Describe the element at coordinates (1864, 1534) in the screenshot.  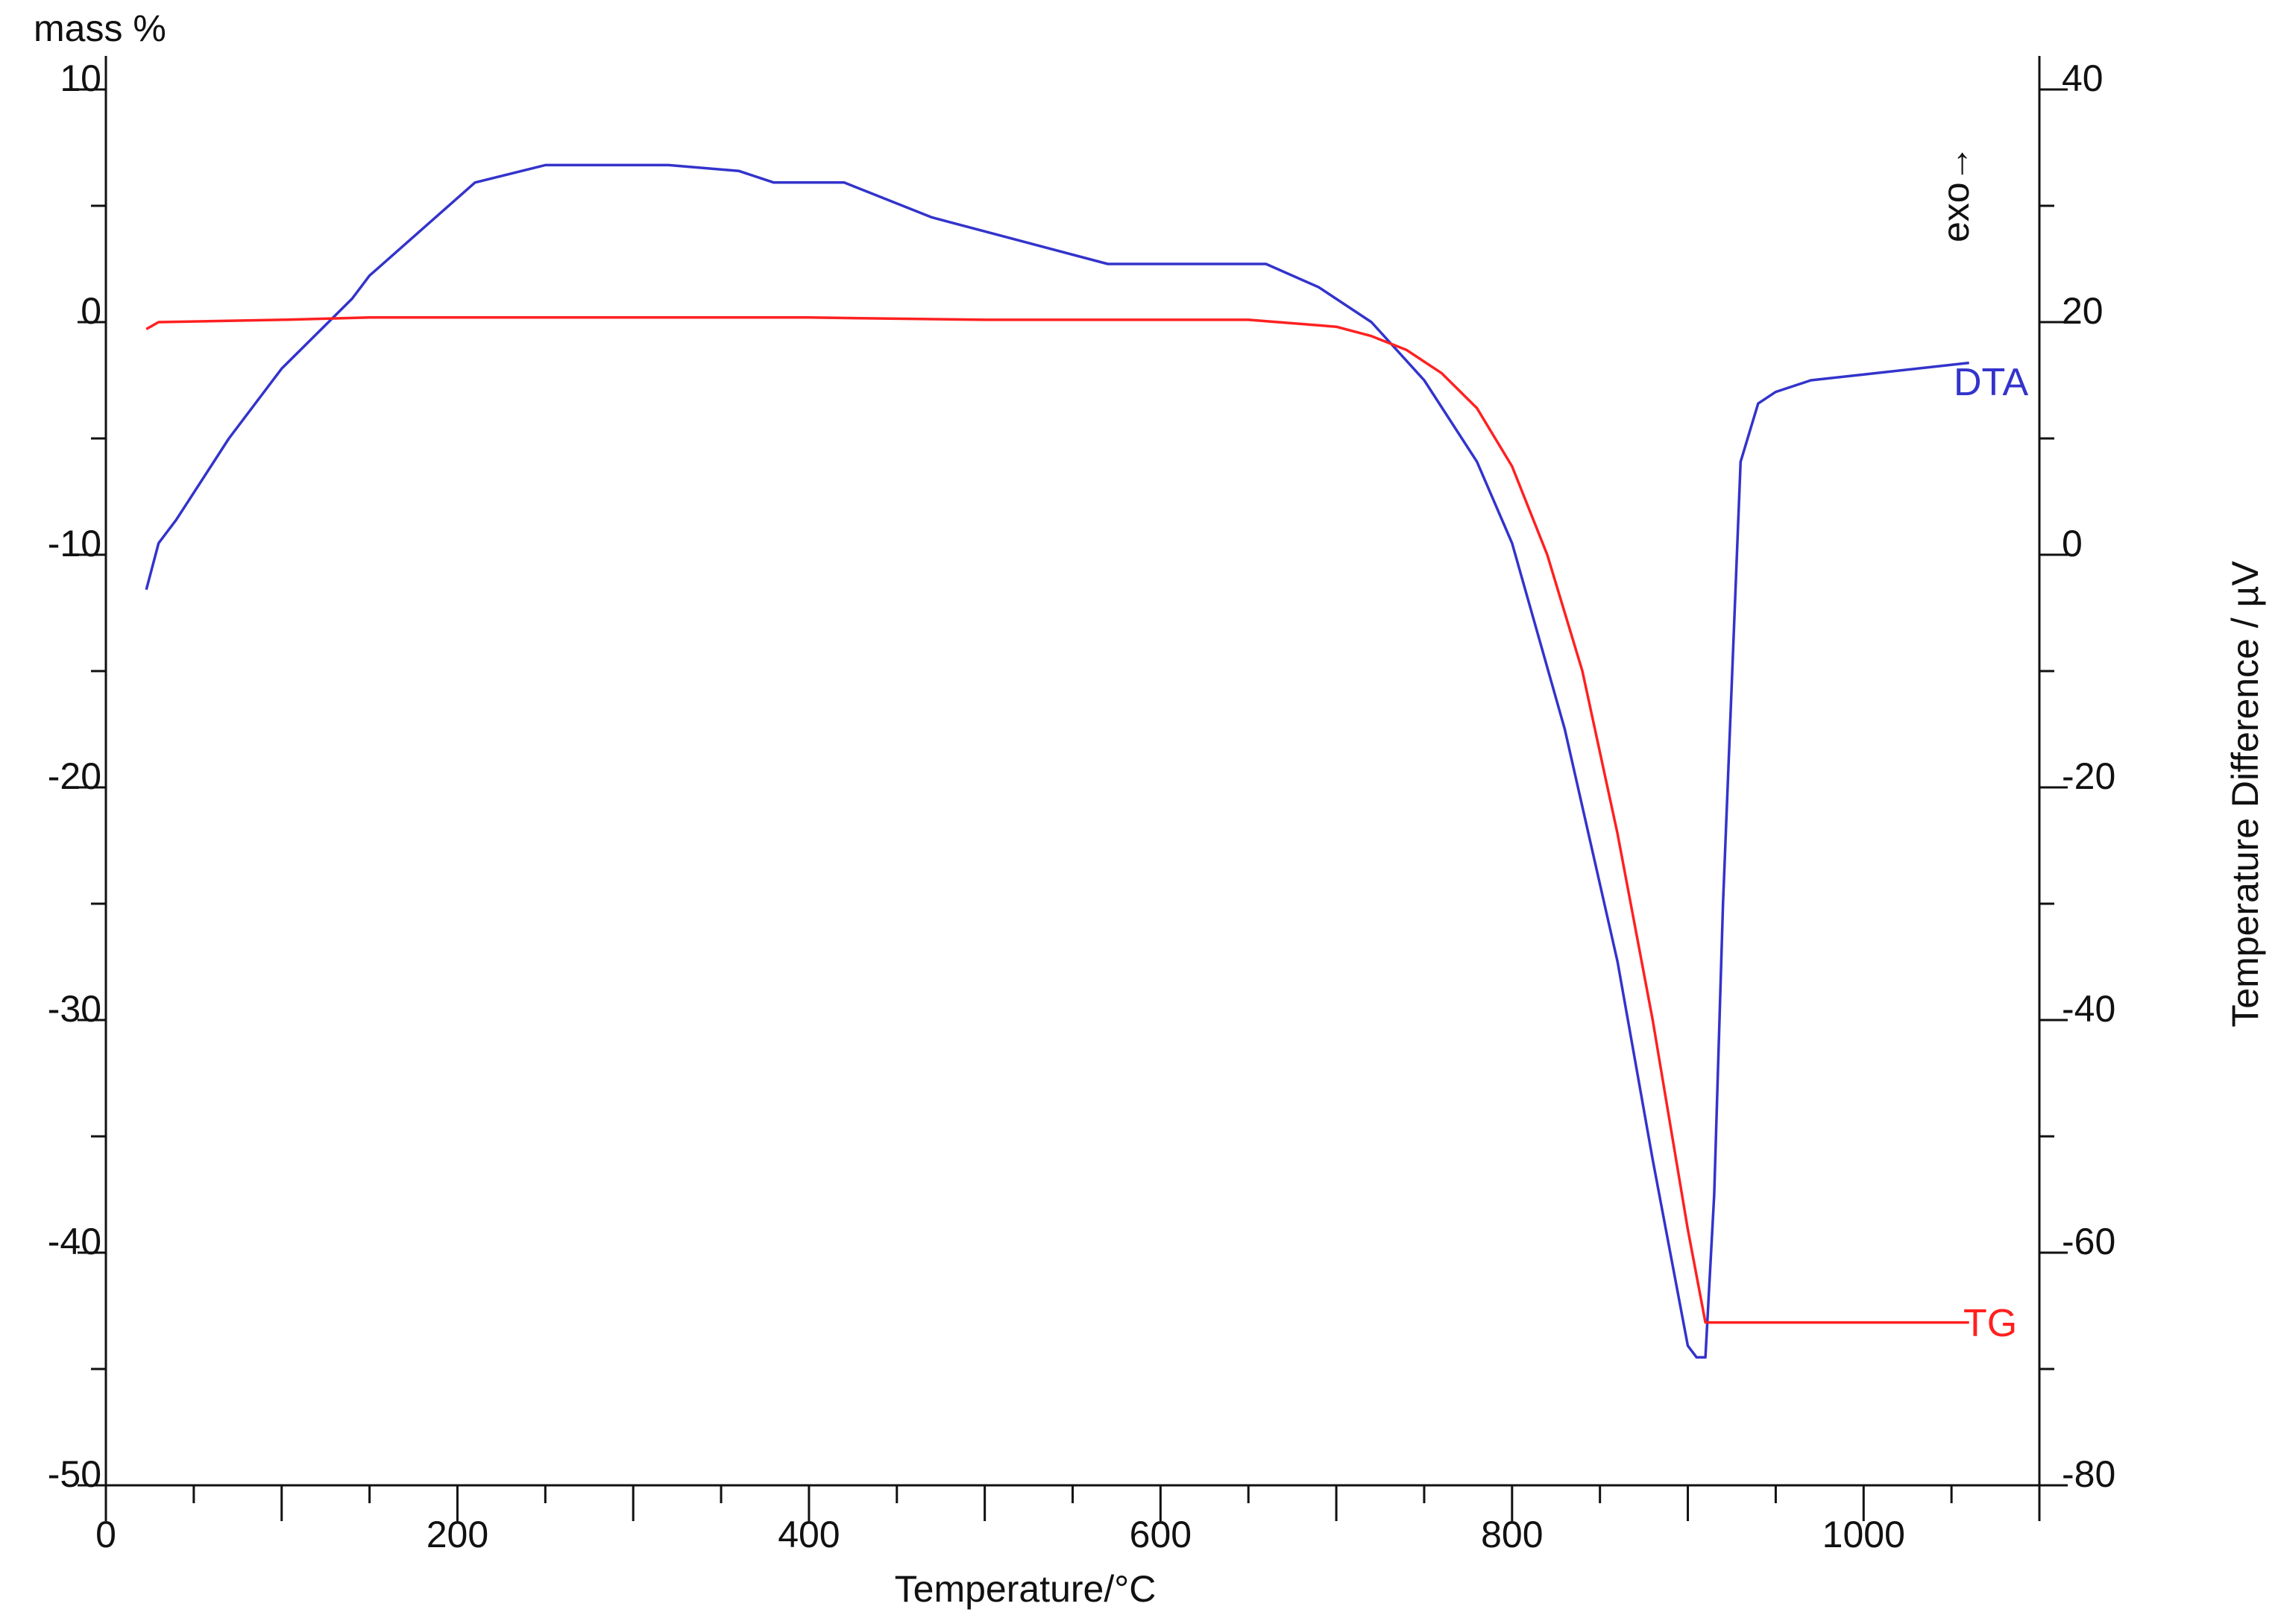
I see `x-tick-label: 1000` at that location.